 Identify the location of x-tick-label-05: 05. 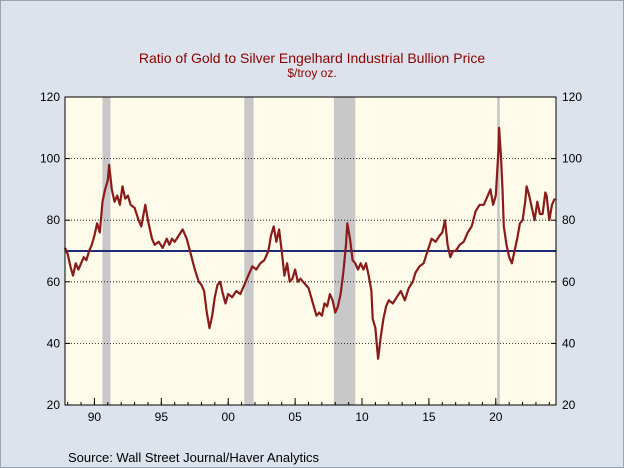
(295, 417).